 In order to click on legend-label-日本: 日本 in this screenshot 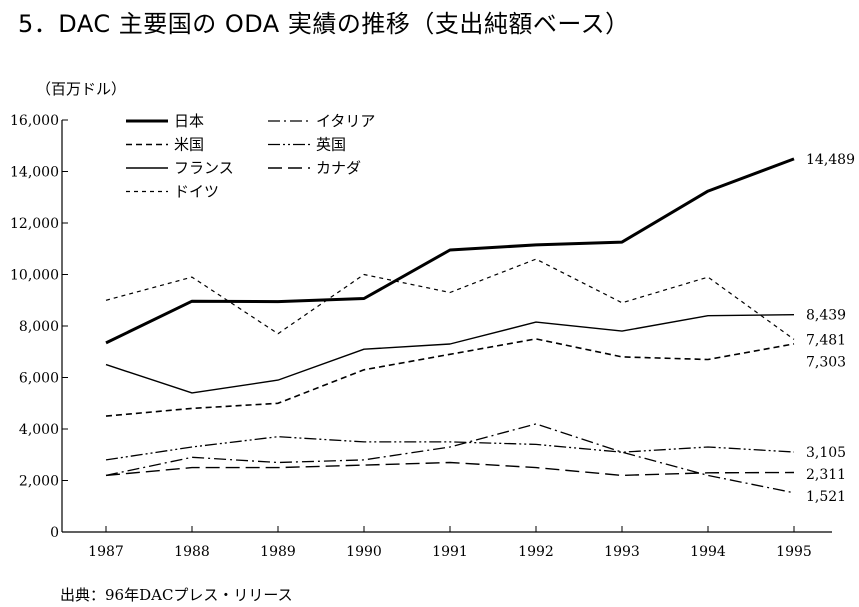, I will do `click(189, 121)`.